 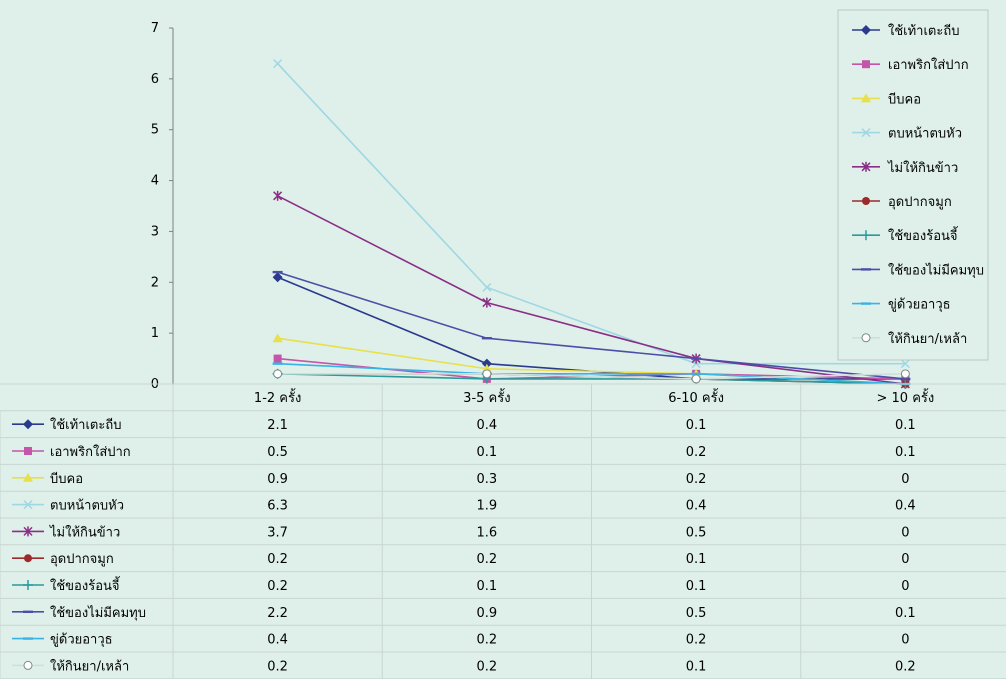 What do you see at coordinates (936, 270) in the screenshot?
I see `legend-item-label: ใช้ของไม่มีคมทุบ` at bounding box center [936, 270].